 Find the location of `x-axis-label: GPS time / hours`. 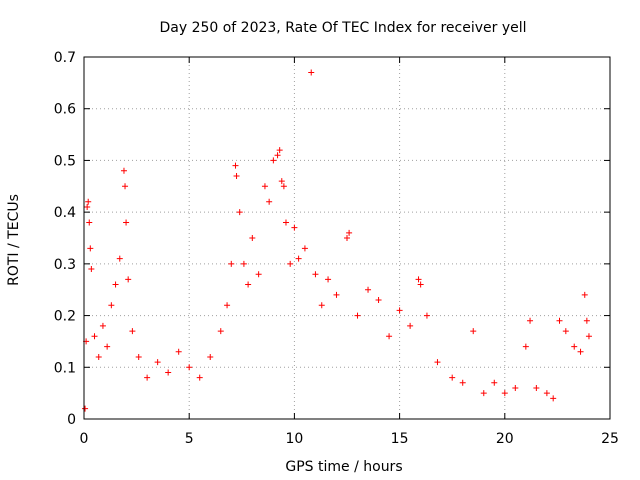

x-axis-label: GPS time / hours is located at coordinates (343, 467).